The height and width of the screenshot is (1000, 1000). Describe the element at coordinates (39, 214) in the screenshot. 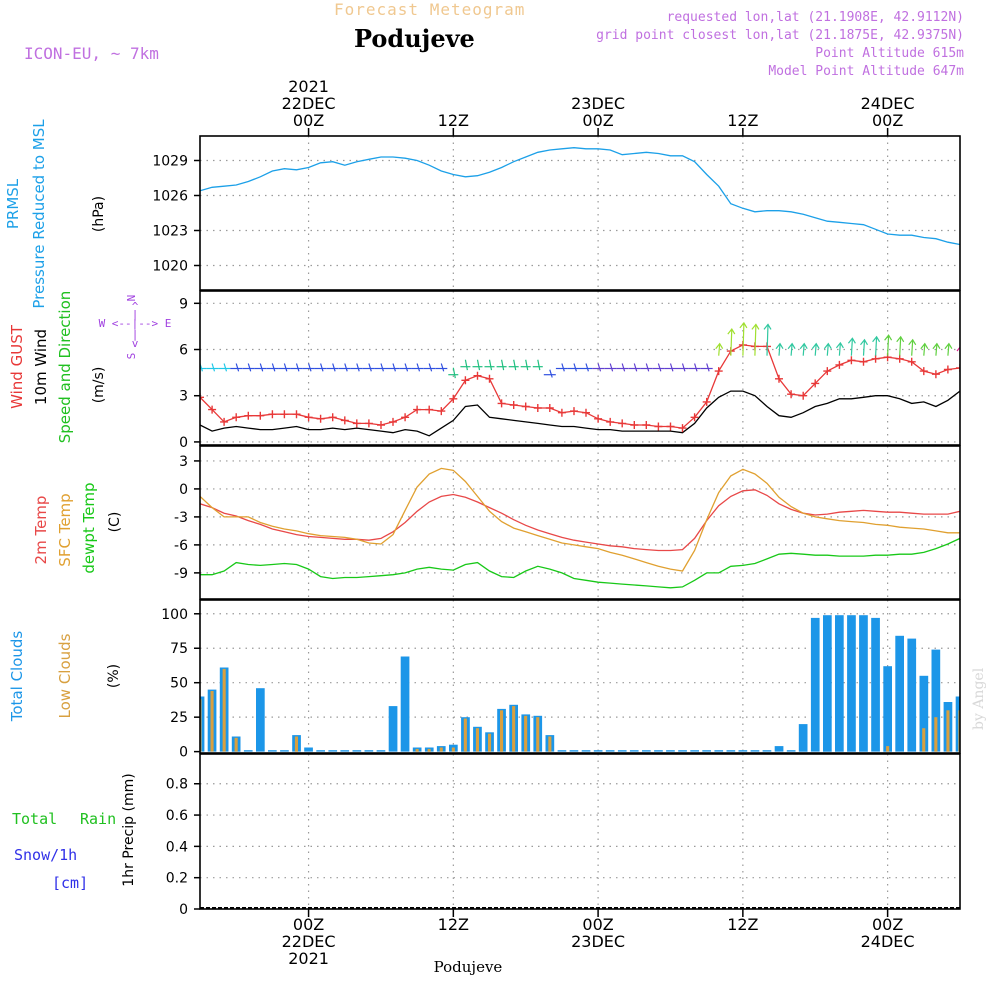

I see `axis-label-pressure: Pressure Reduced to MSL` at that location.